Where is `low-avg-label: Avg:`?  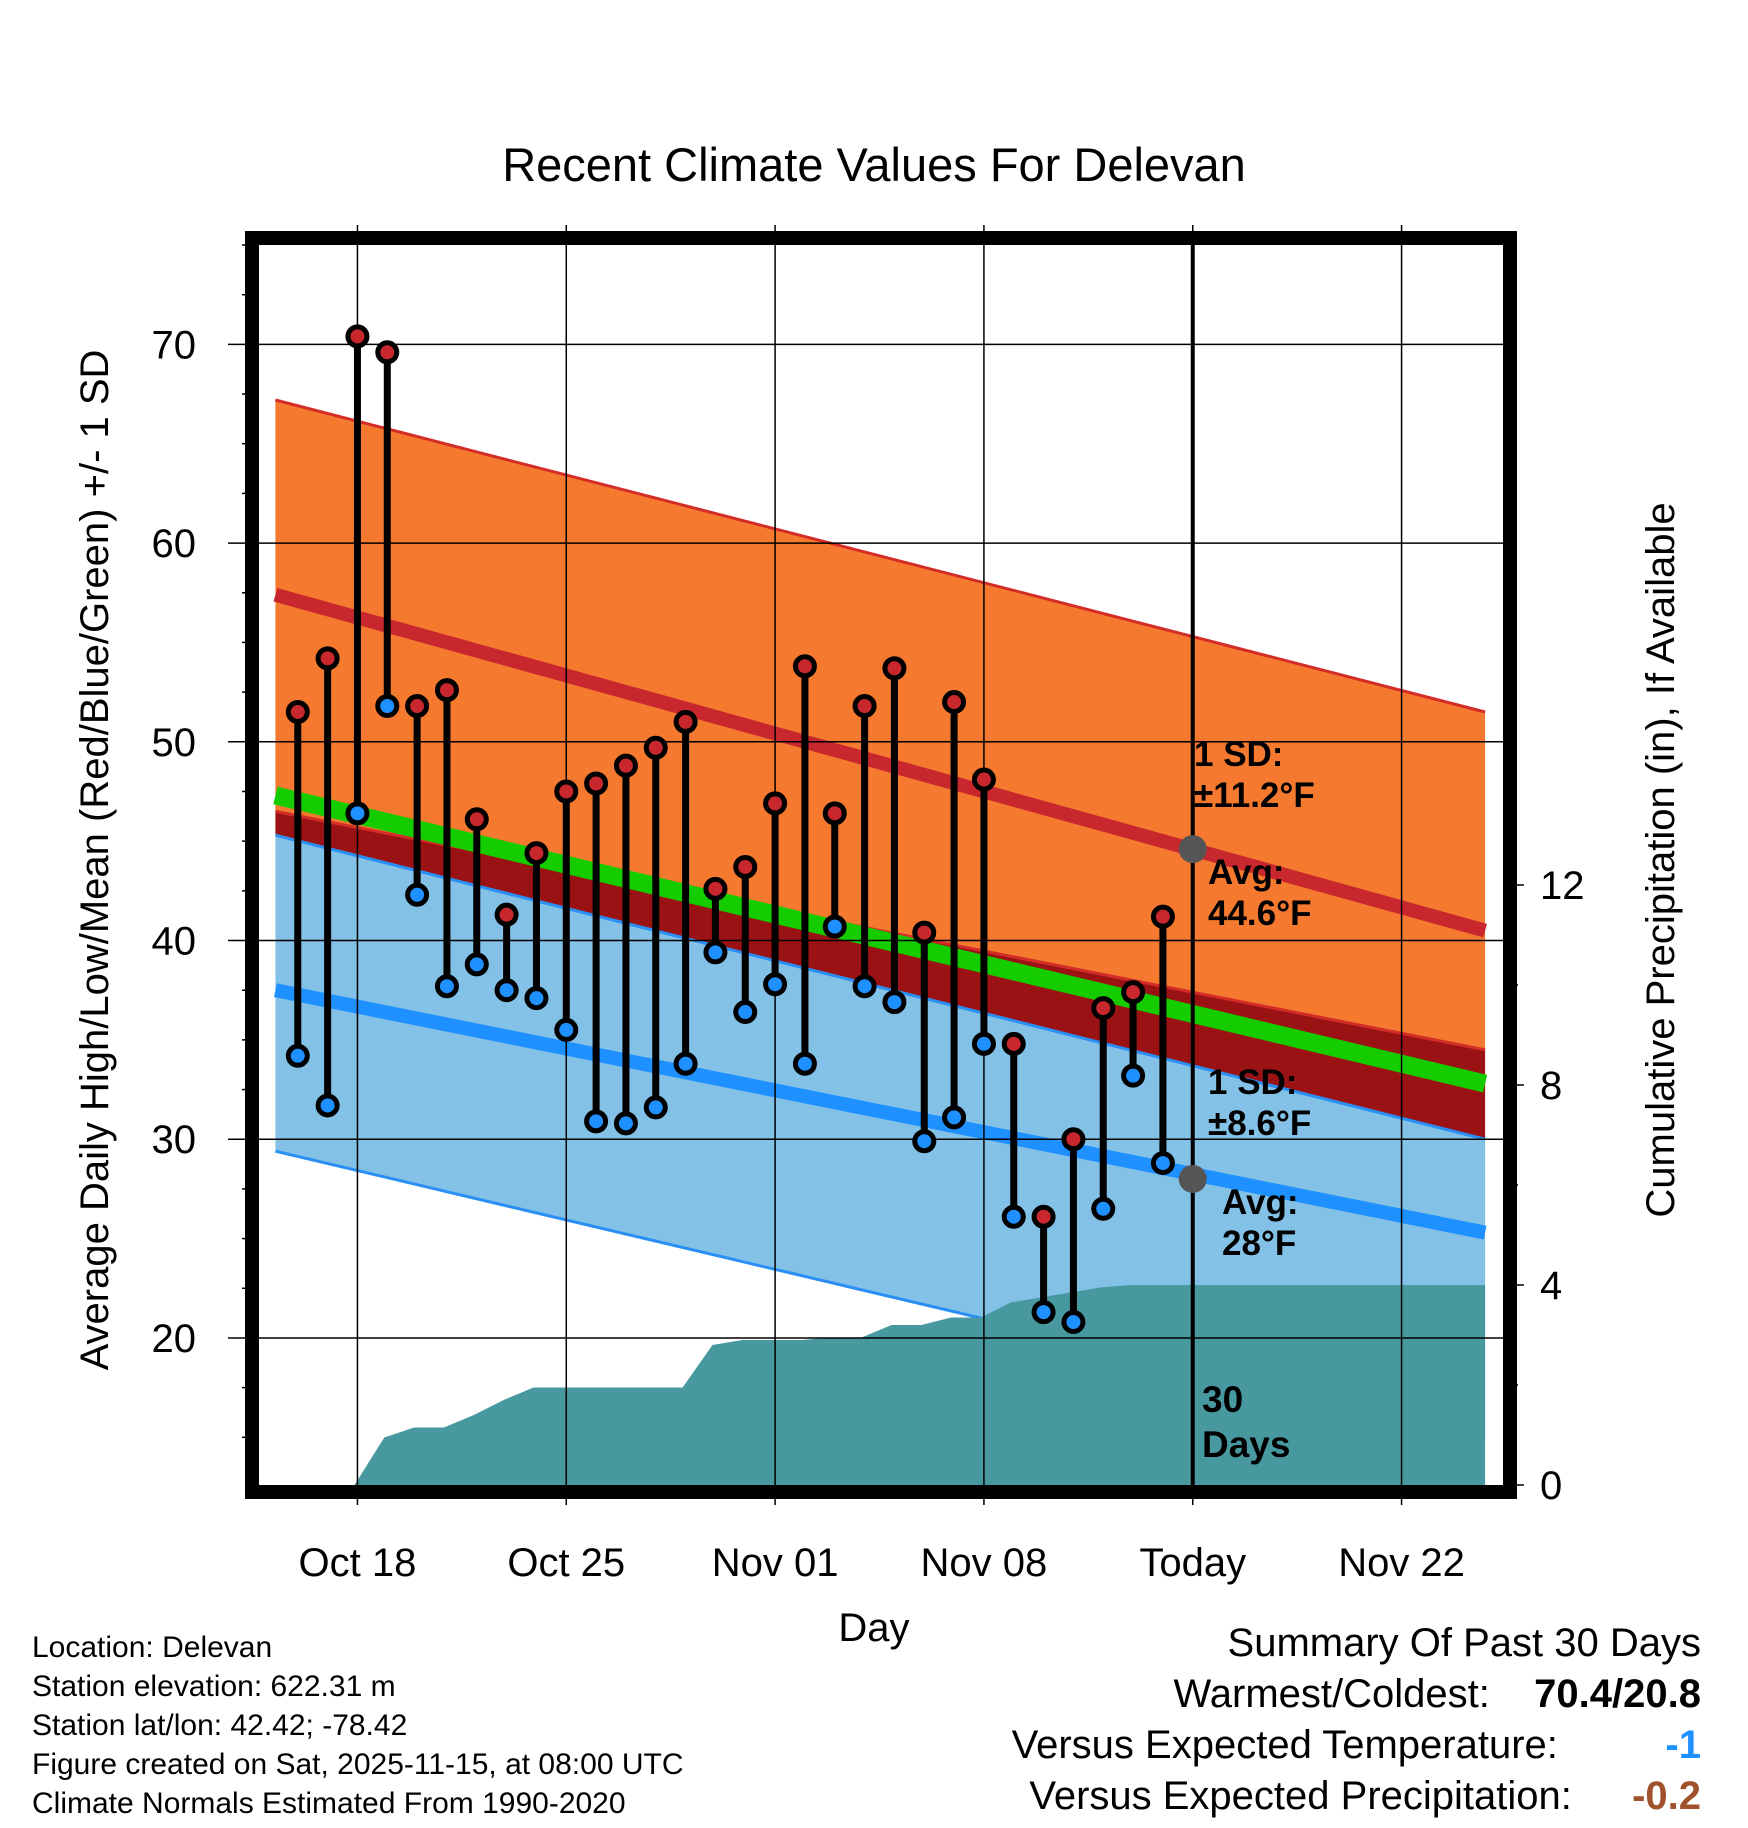
low-avg-label: Avg: is located at coordinates (1260, 1202).